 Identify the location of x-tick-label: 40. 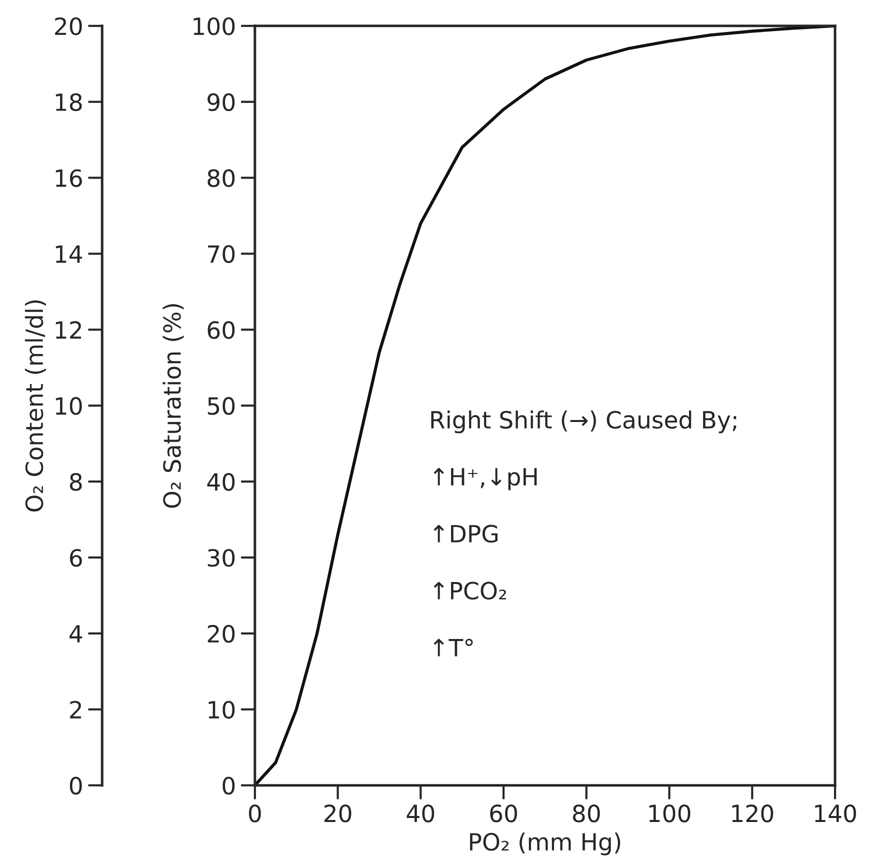
(420, 813).